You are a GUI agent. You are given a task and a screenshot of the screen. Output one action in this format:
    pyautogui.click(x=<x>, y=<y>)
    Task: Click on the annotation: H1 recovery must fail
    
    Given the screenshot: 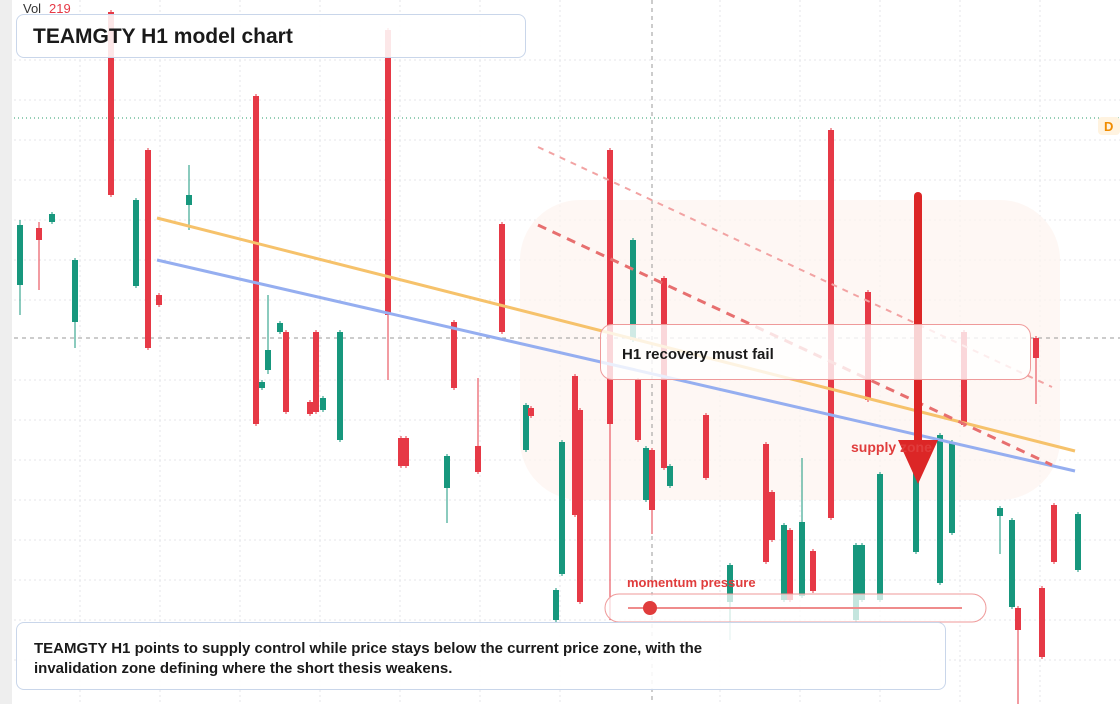 What is the action you would take?
    pyautogui.click(x=698, y=354)
    